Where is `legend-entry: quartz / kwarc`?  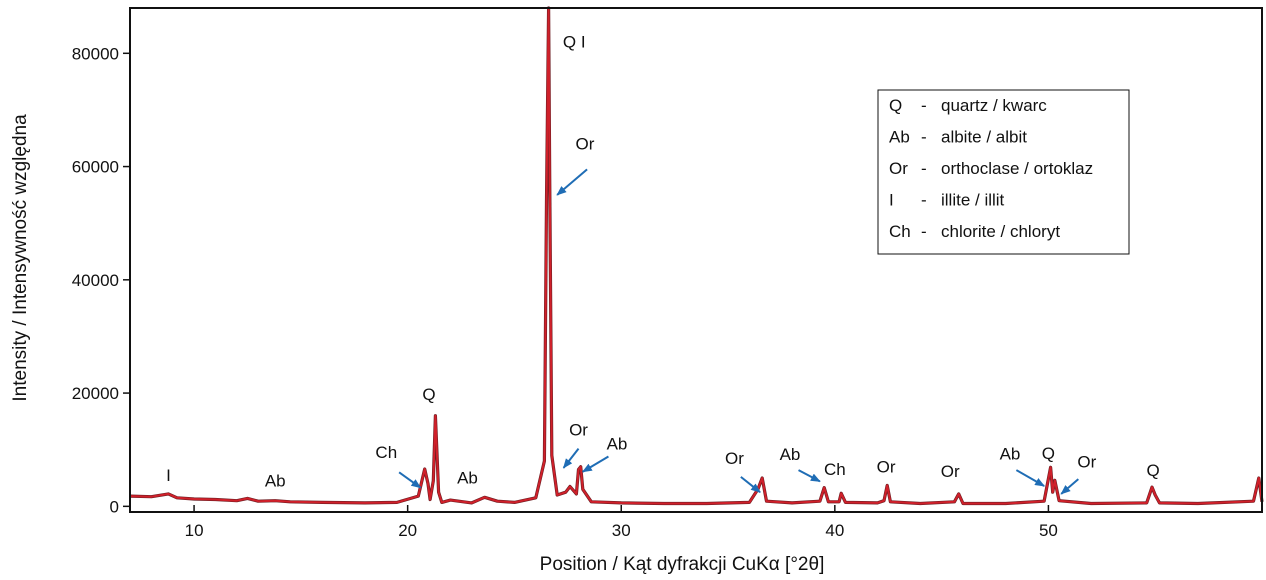 legend-entry: quartz / kwarc is located at coordinates (994, 105).